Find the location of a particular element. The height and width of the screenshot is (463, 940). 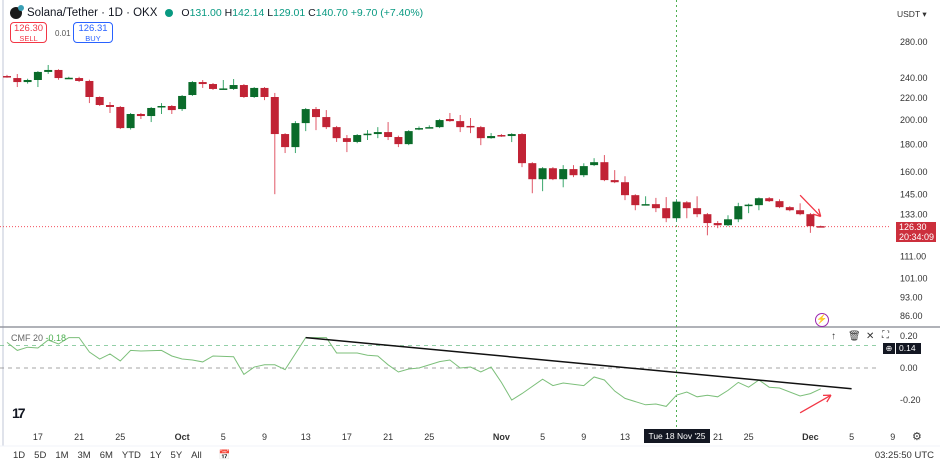

range-5d: 5D is located at coordinates (40, 455).